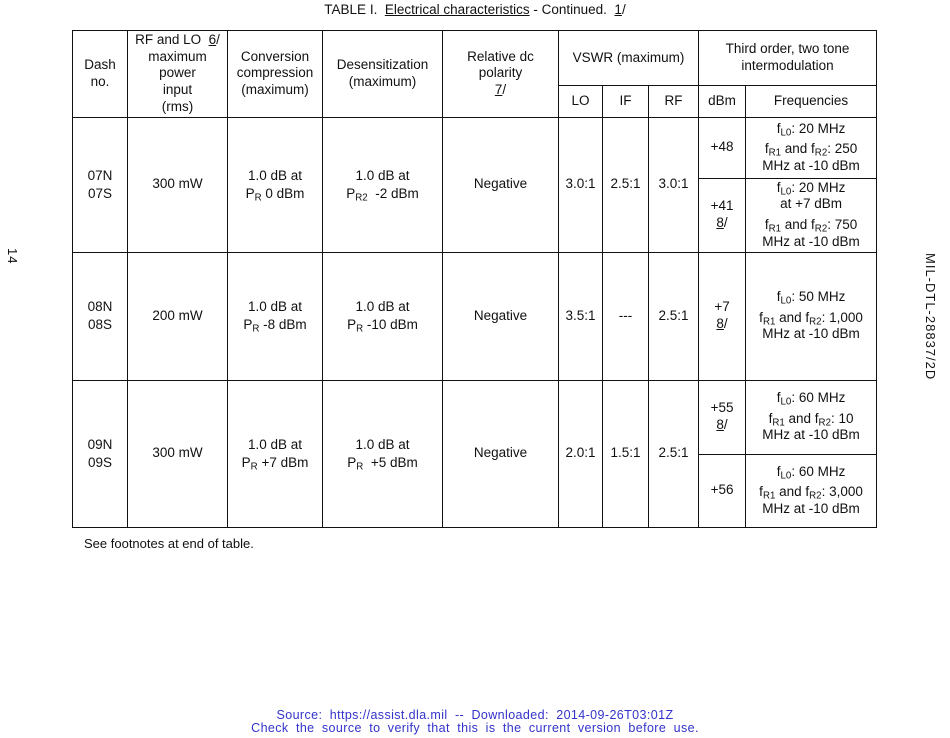 This screenshot has width=950, height=738. I want to click on footnote-text: See footnotes at end of table., so click(169, 543).